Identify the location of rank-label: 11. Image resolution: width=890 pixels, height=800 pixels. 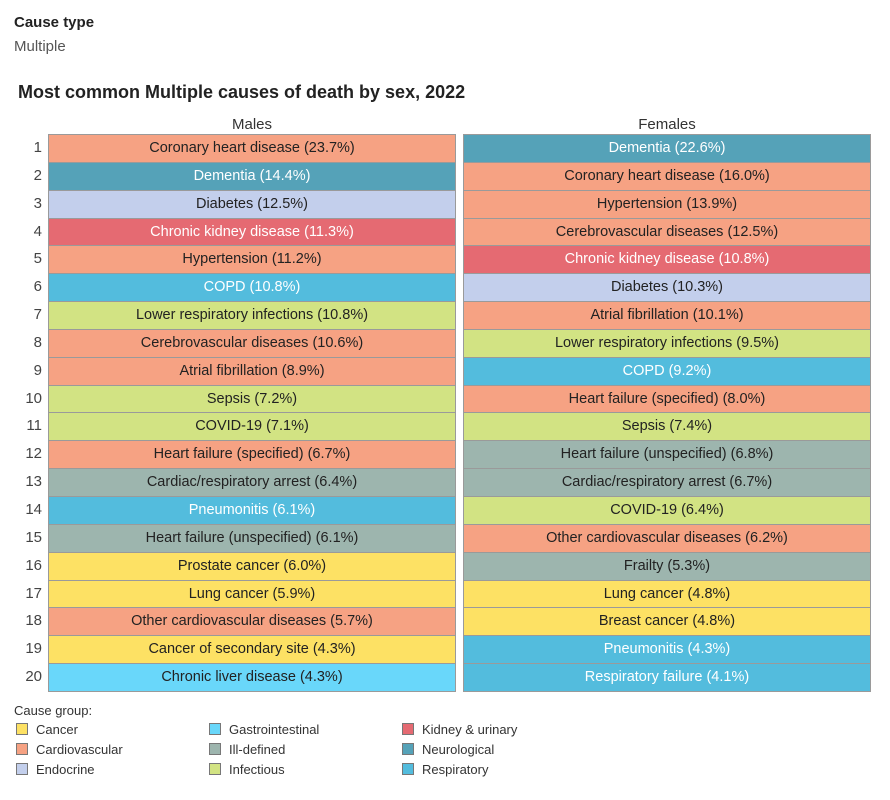
(34, 426).